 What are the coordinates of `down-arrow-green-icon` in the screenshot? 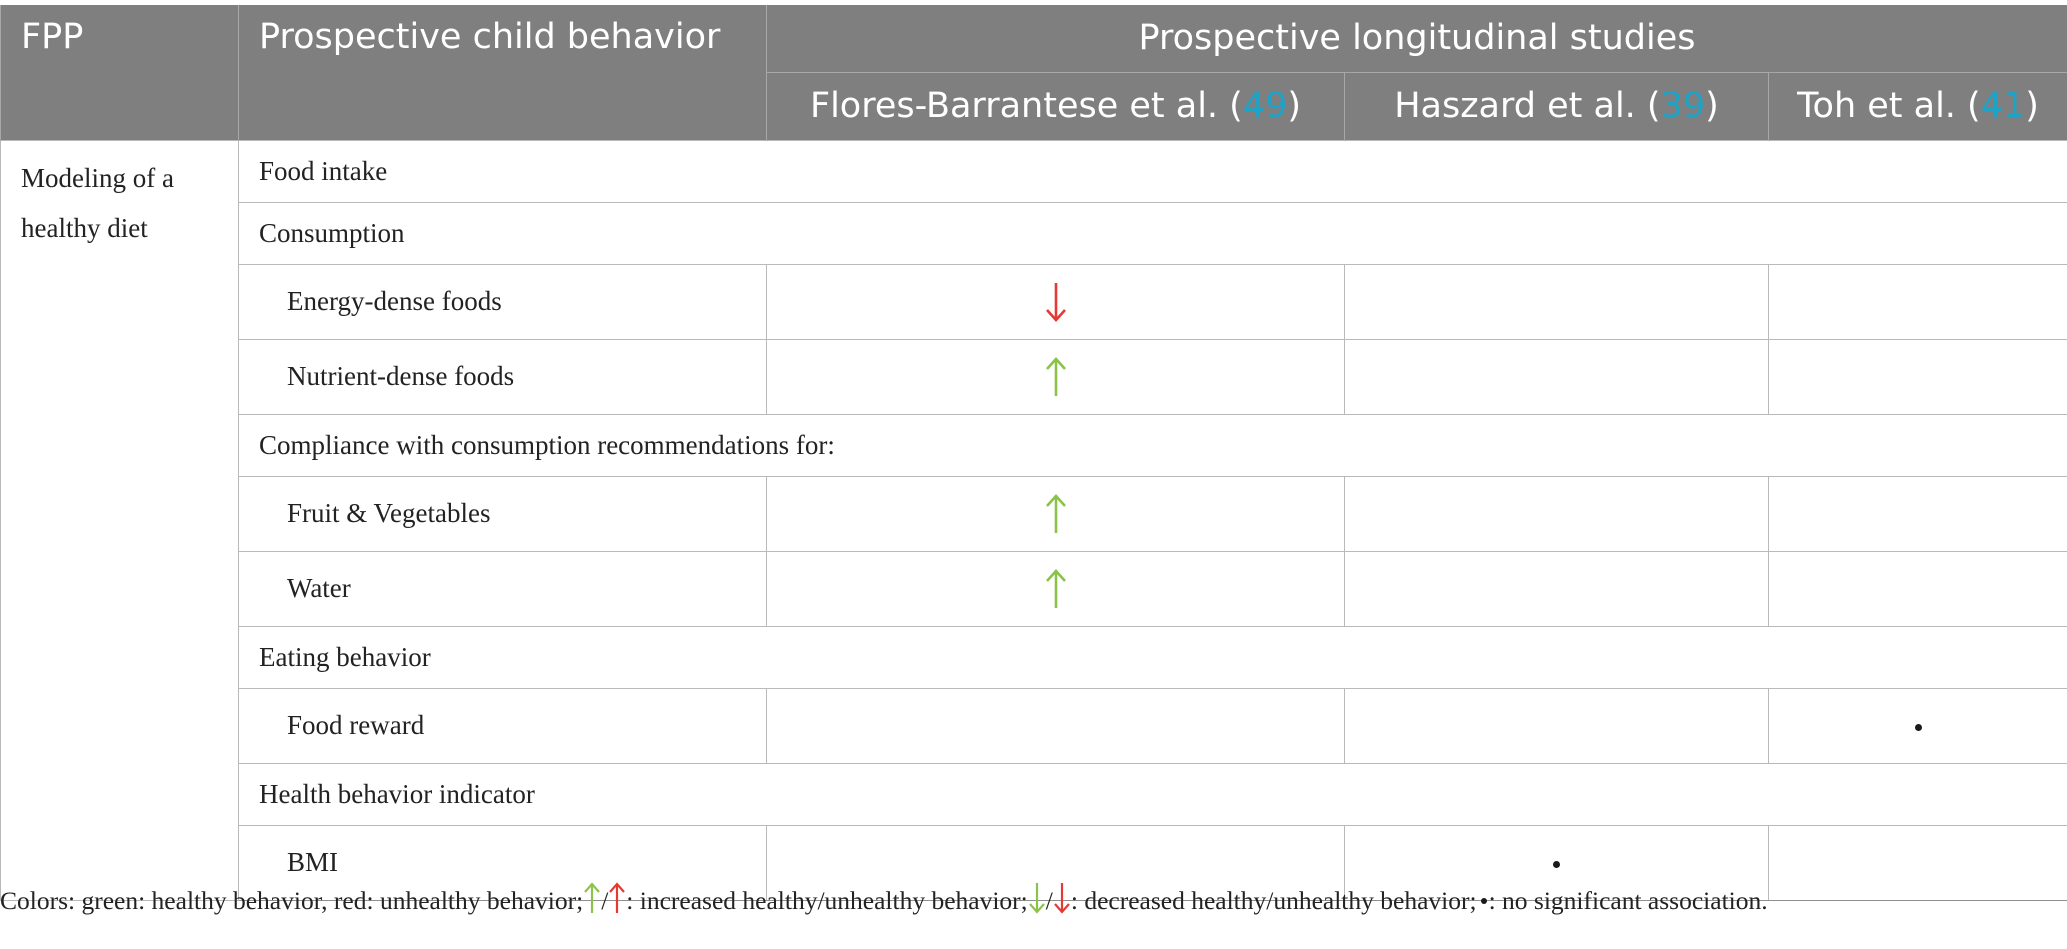 It's located at (1036, 901).